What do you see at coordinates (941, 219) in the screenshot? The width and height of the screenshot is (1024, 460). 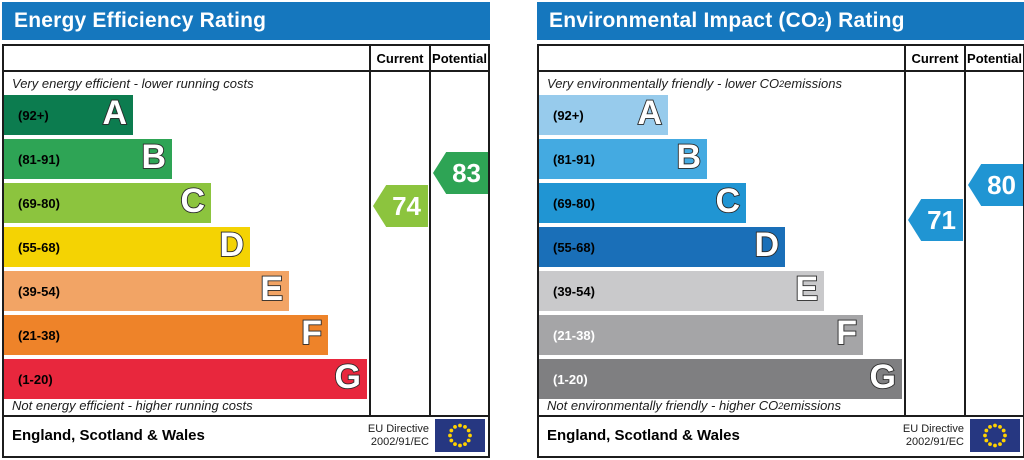 I see `current-rating-value: 71` at bounding box center [941, 219].